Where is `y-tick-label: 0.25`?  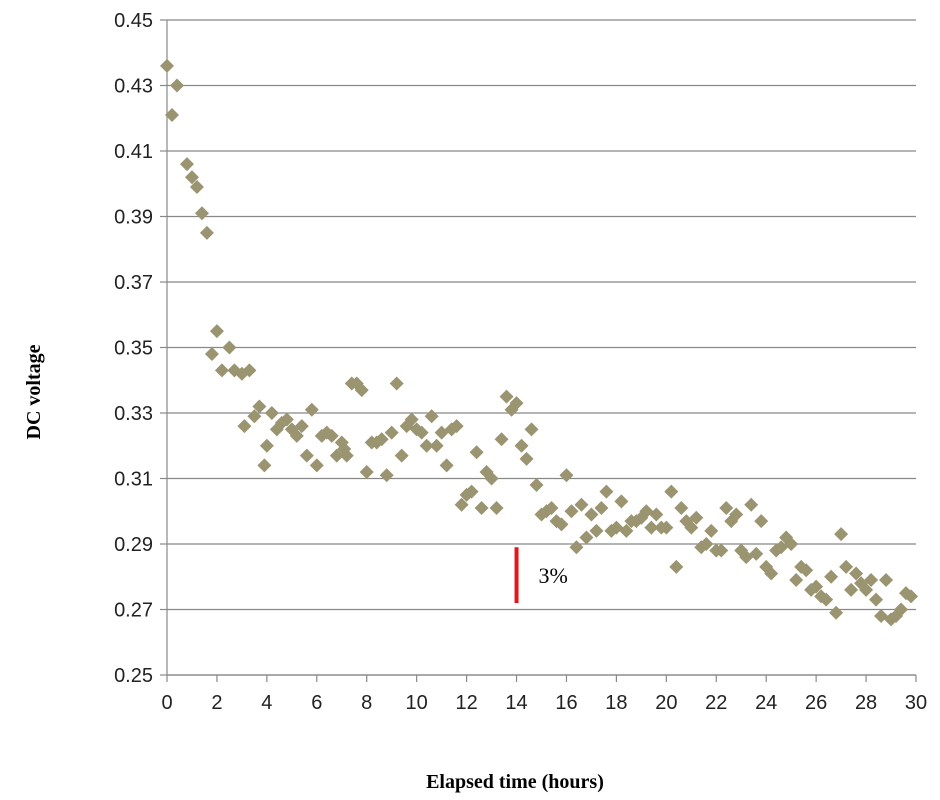 y-tick-label: 0.25 is located at coordinates (133, 676).